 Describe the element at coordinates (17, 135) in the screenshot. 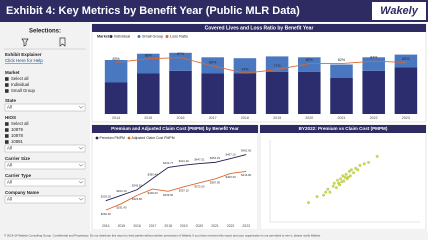

I see `filter-option: 10878` at that location.